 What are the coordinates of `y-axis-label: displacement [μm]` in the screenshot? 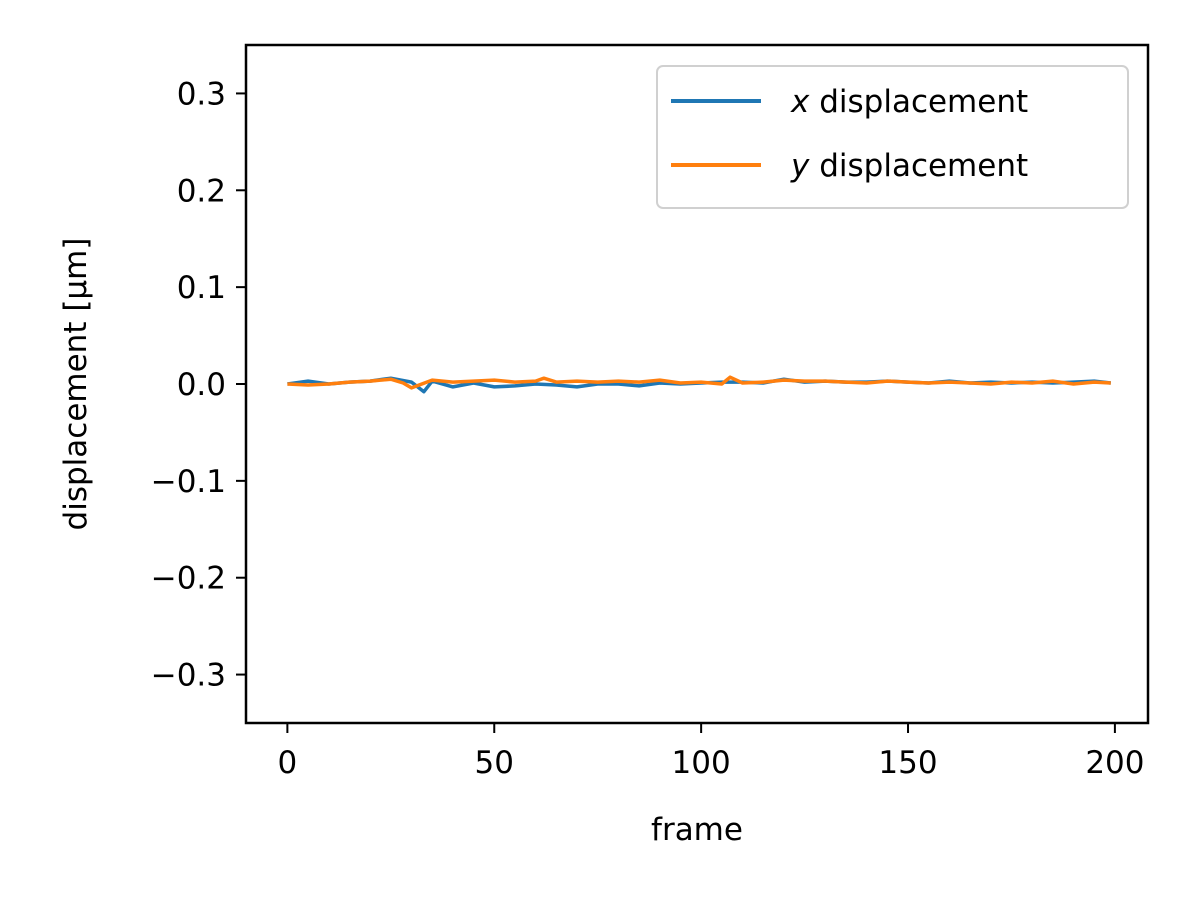 It's located at (76, 384).